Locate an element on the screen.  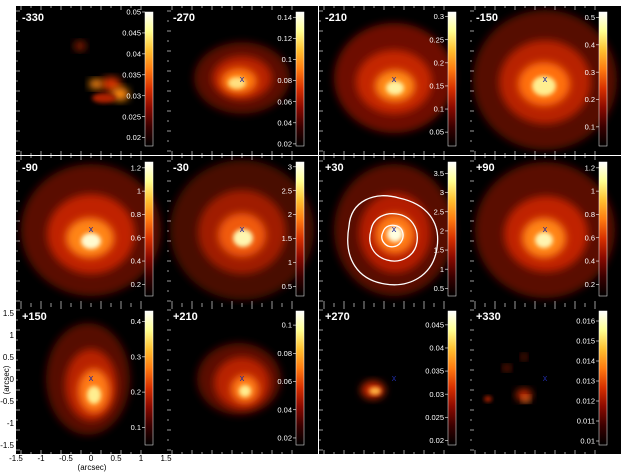
y-tick-label: 1 is located at coordinates (12, 335).